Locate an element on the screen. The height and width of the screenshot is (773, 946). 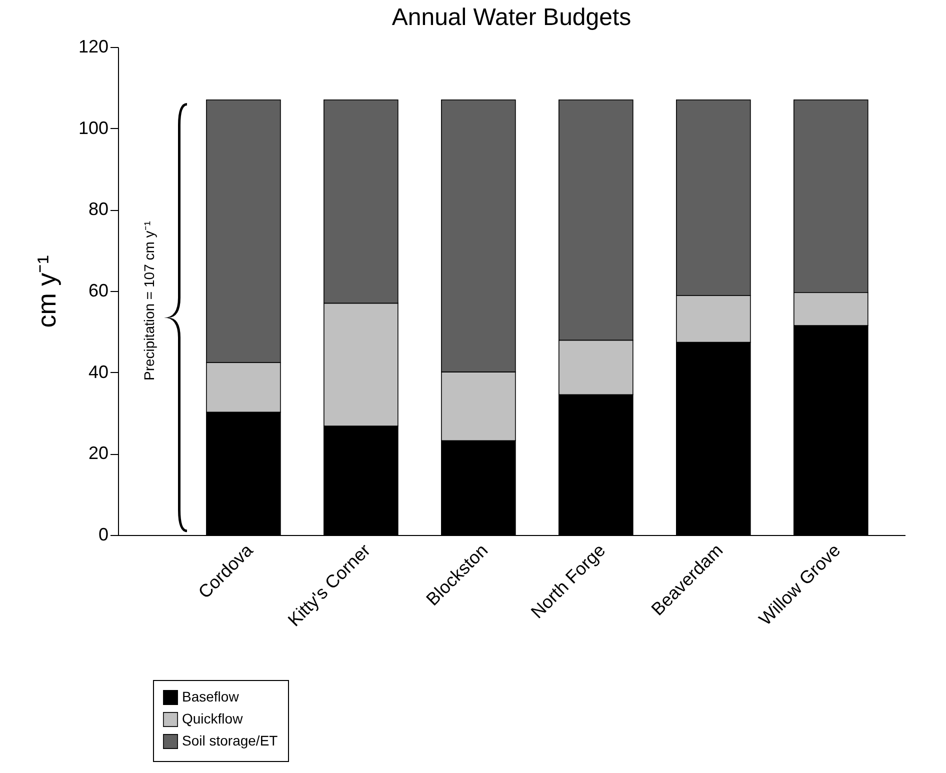
y-tick-label: 0 is located at coordinates (103, 534).